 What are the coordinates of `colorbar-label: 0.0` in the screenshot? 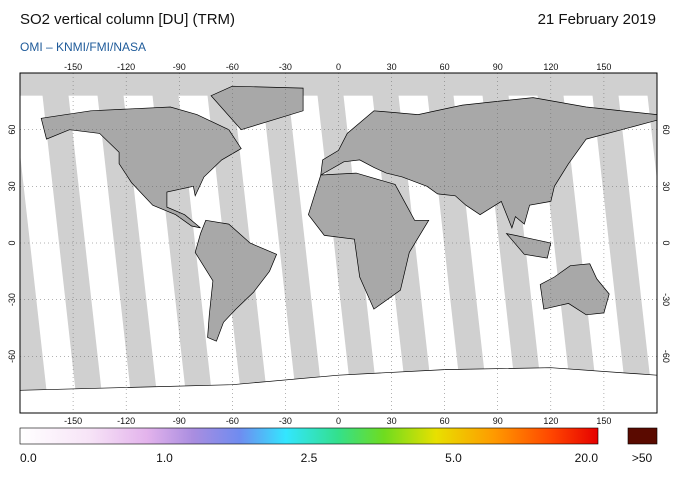 It's located at (28, 458).